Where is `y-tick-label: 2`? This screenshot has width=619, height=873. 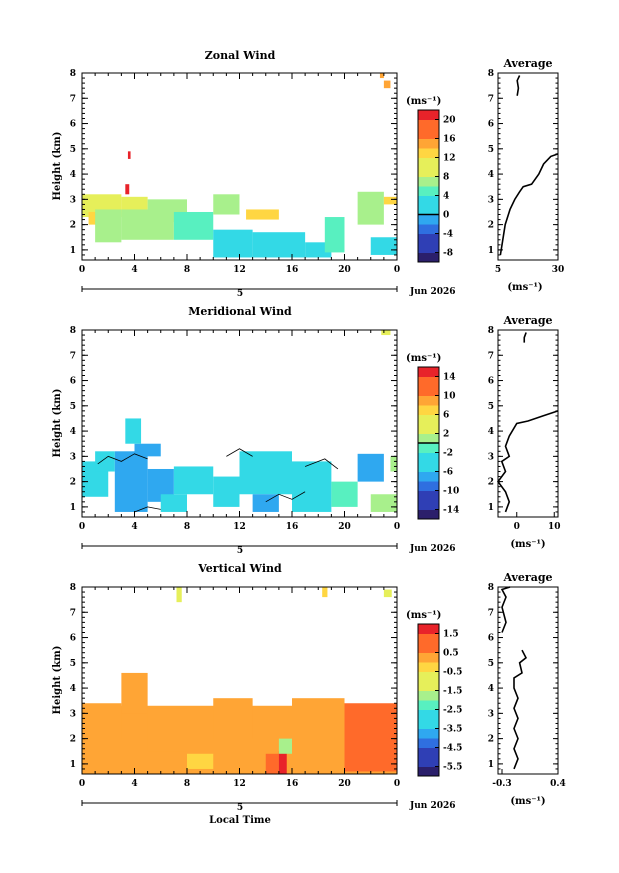 y-tick-label: 2 is located at coordinates (73, 740).